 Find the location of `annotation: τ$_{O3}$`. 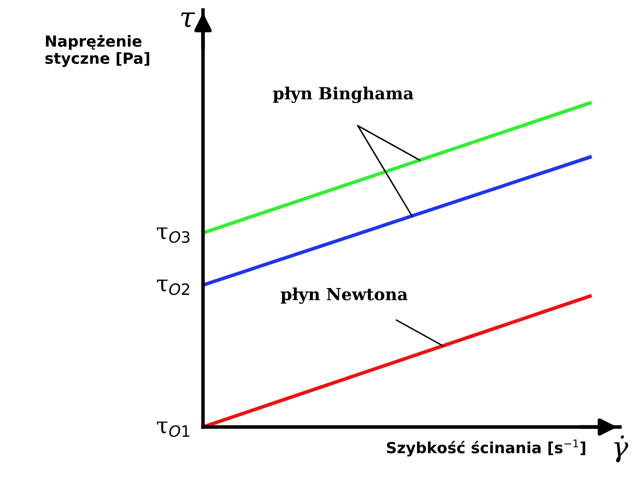

annotation: τ$_{O3}$ is located at coordinates (173, 235).